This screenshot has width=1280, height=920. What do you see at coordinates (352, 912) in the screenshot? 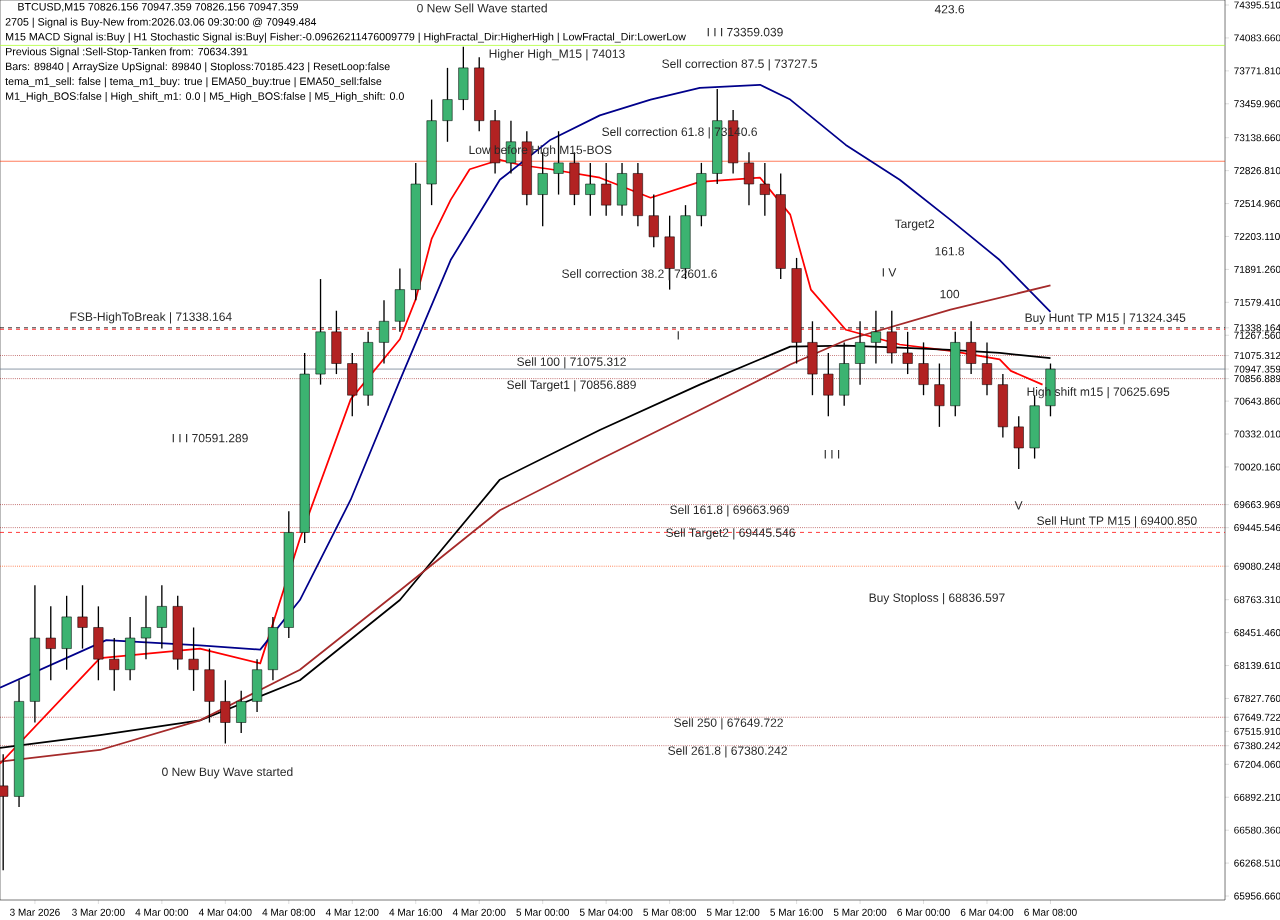
I see `x-tick-label: 4 Mar 12:00` at bounding box center [352, 912].